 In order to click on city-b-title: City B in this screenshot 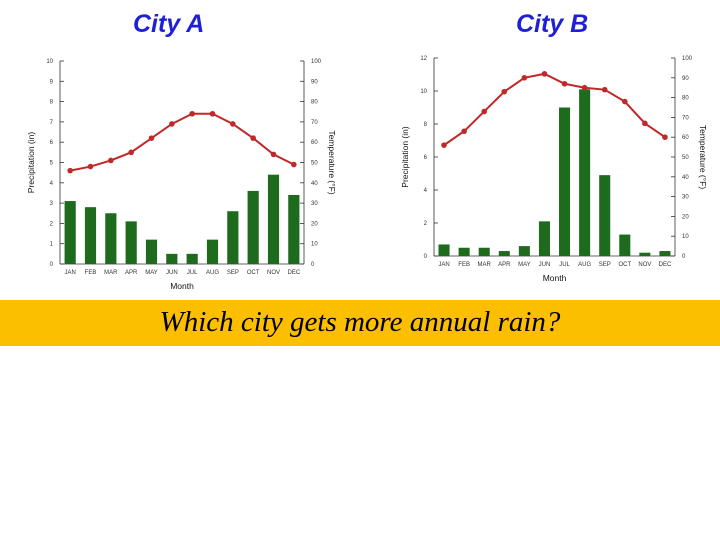, I will do `click(552, 24)`.